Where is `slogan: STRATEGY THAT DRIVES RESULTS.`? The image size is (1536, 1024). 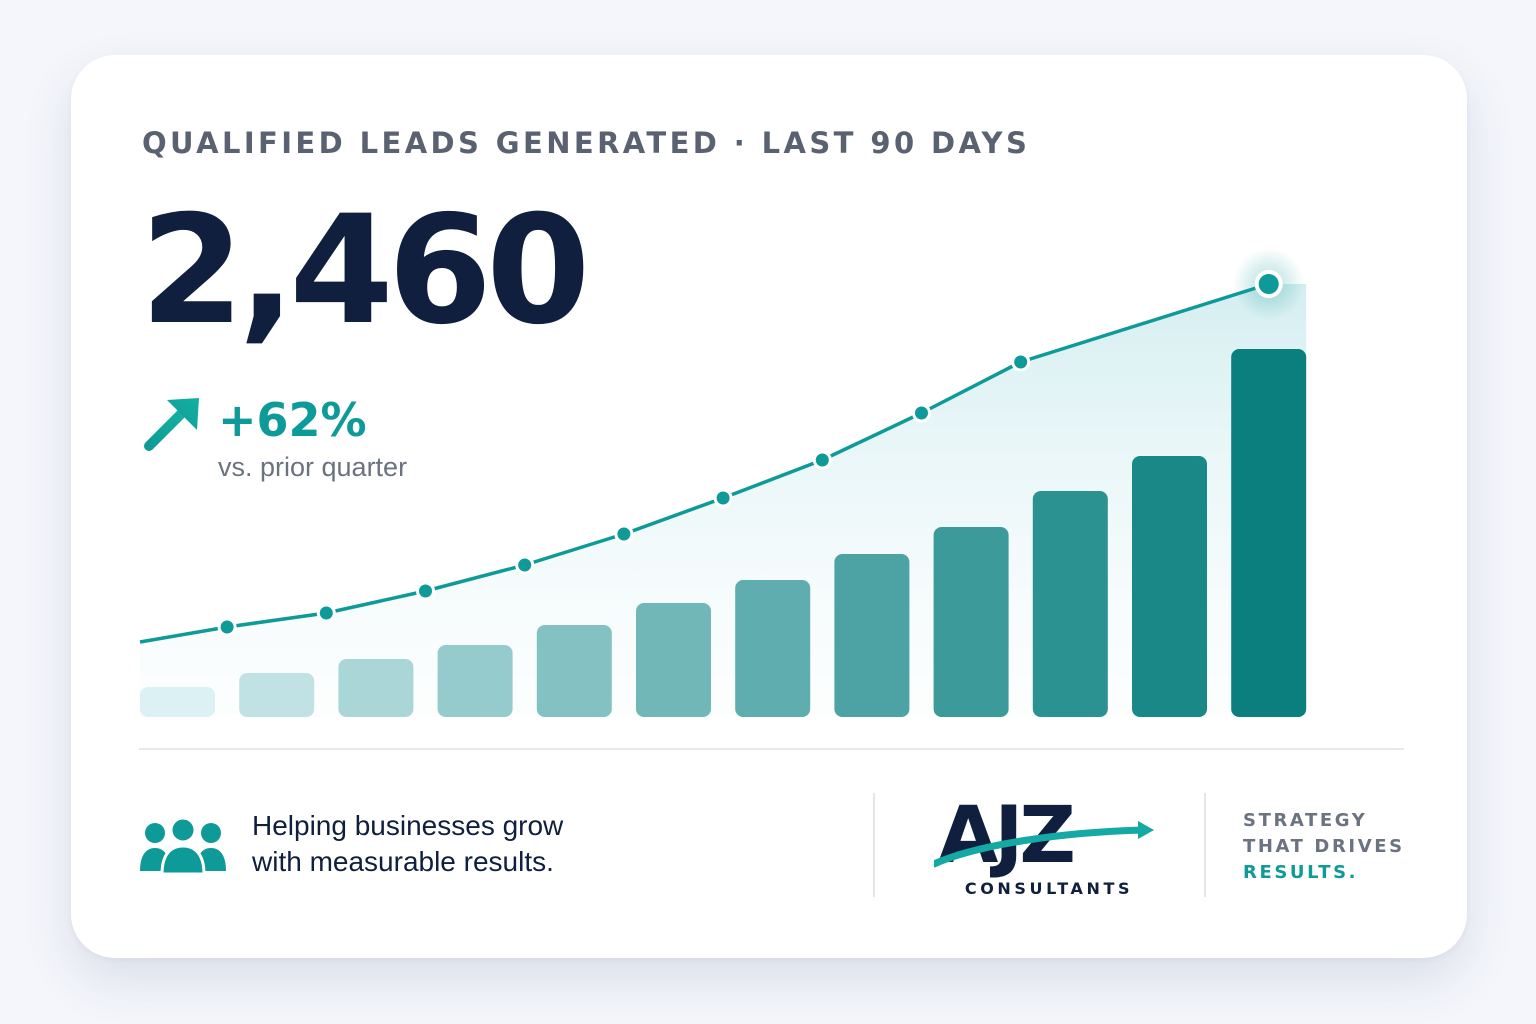
slogan: STRATEGY THAT DRIVES RESULTS. is located at coordinates (1324, 847).